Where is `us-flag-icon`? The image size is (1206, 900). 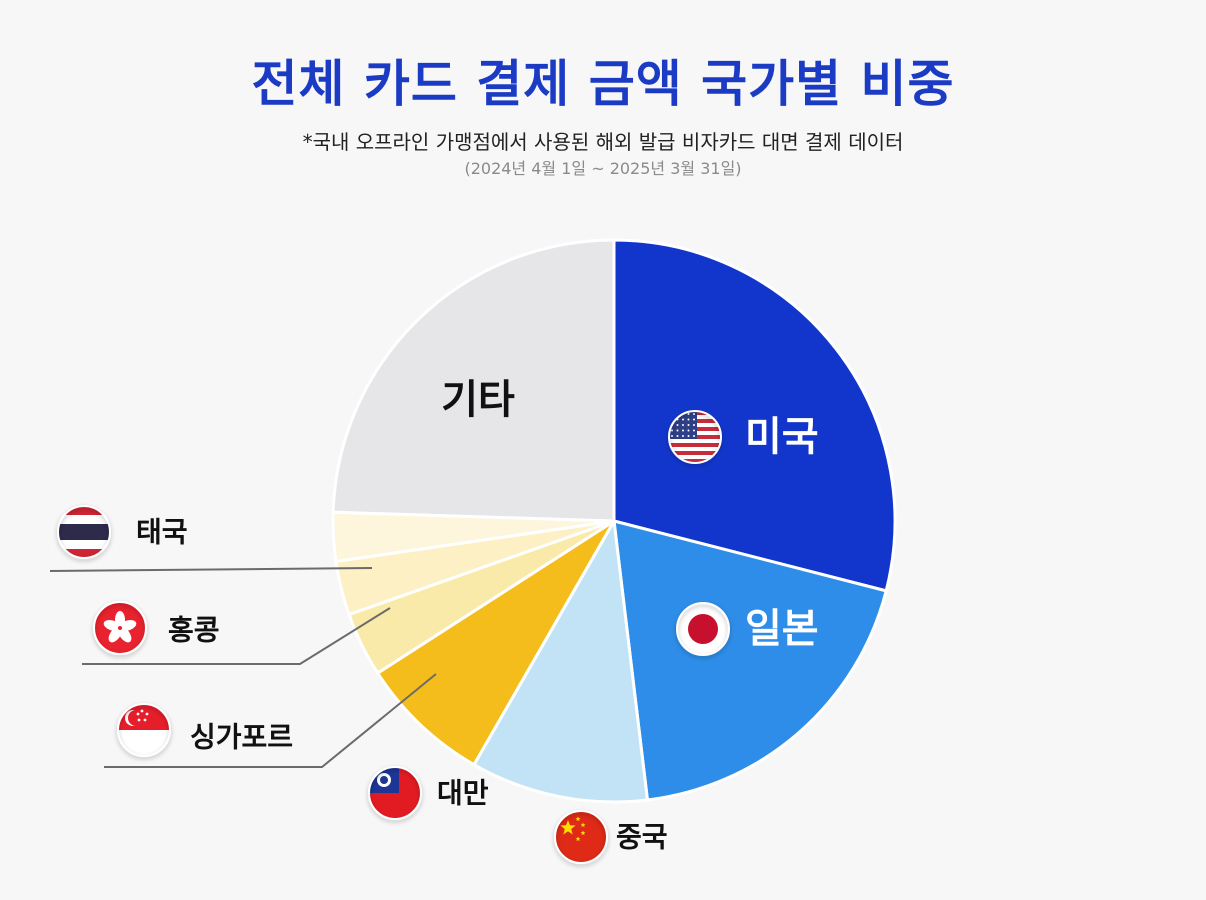 us-flag-icon is located at coordinates (695, 437).